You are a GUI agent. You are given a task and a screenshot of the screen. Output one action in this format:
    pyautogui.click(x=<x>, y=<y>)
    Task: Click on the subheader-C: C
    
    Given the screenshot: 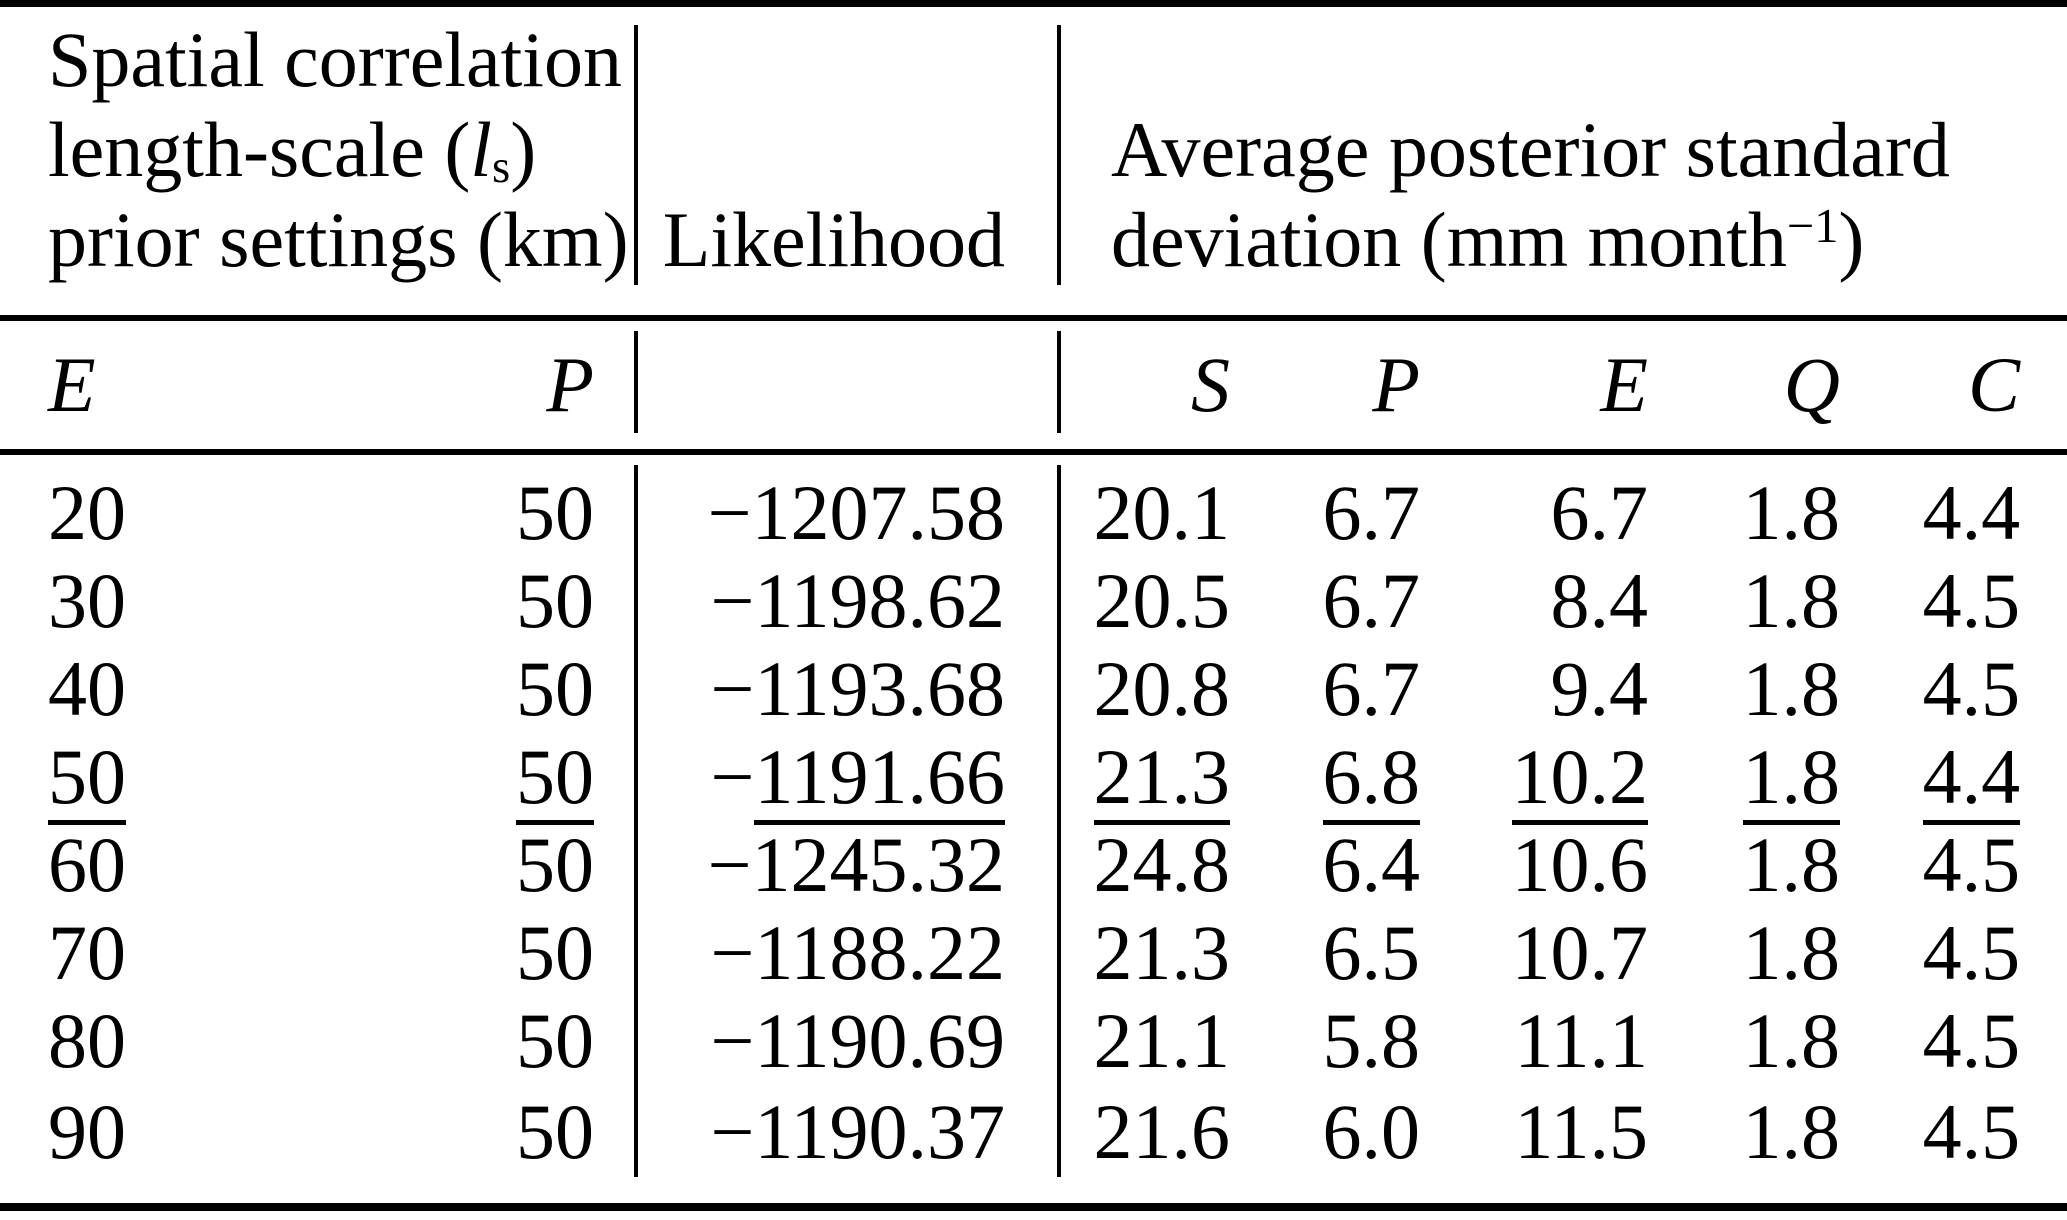 What is the action you would take?
    pyautogui.click(x=1953, y=388)
    